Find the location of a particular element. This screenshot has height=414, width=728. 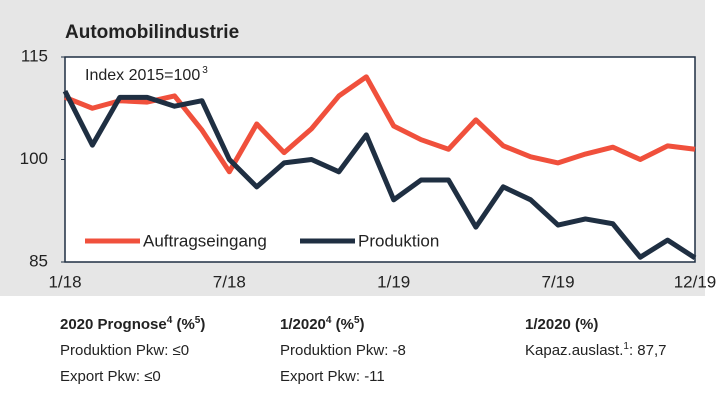

text-part: Produktion Pkw: ≤0 is located at coordinates (125, 350).